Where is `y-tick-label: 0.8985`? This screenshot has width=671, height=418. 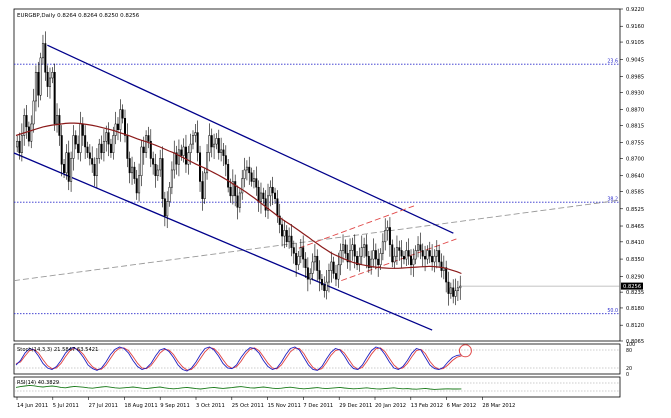
y-tick-label: 0.8985 is located at coordinates (635, 78).